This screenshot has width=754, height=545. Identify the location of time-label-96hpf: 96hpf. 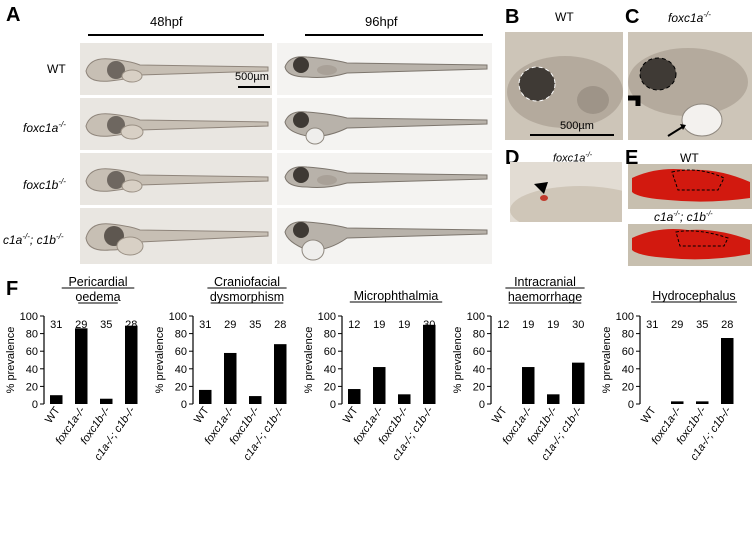
(381, 21).